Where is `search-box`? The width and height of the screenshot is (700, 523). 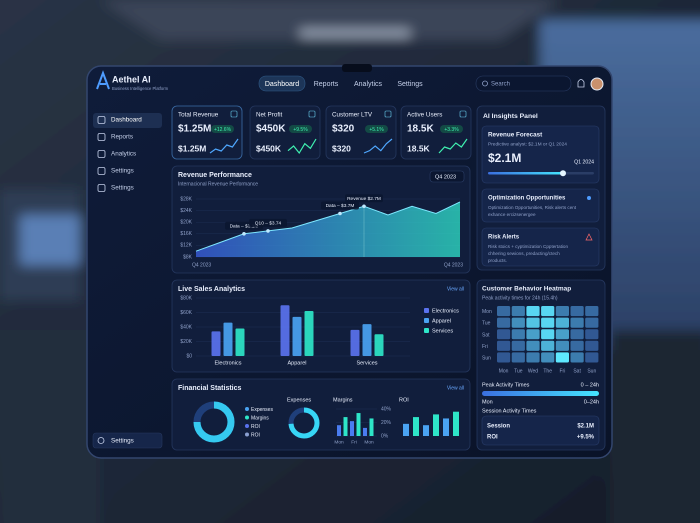
search-box is located at coordinates (523, 83).